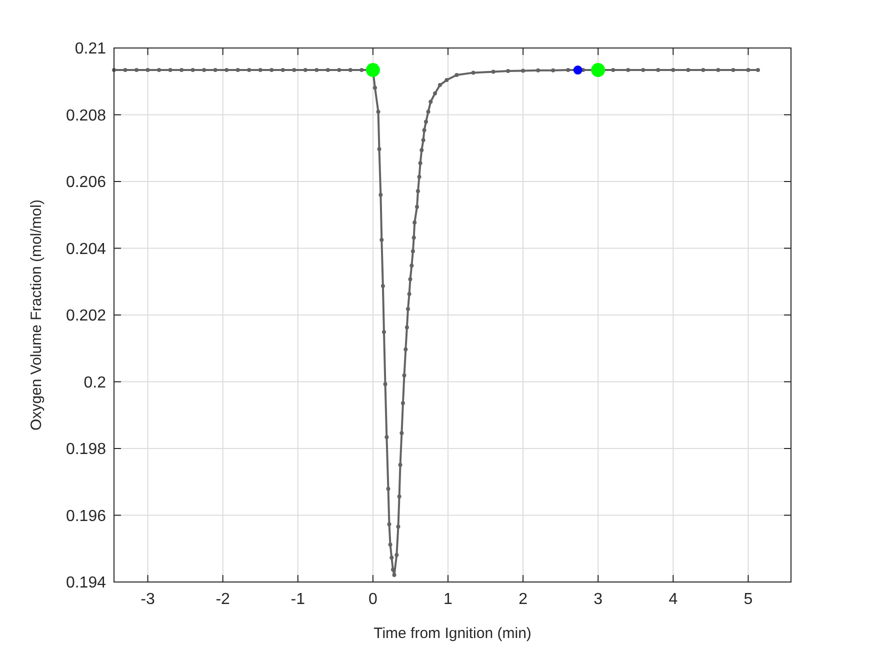  Describe the element at coordinates (86, 516) in the screenshot. I see `y-tick-label: 0.196` at that location.